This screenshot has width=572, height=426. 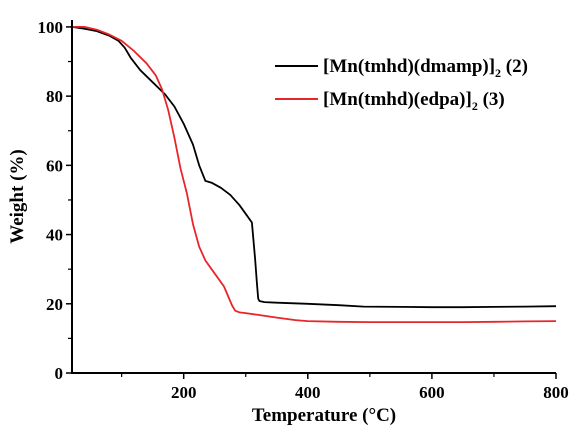 What do you see at coordinates (54, 304) in the screenshot?
I see `y-tick-label-20: 20` at bounding box center [54, 304].